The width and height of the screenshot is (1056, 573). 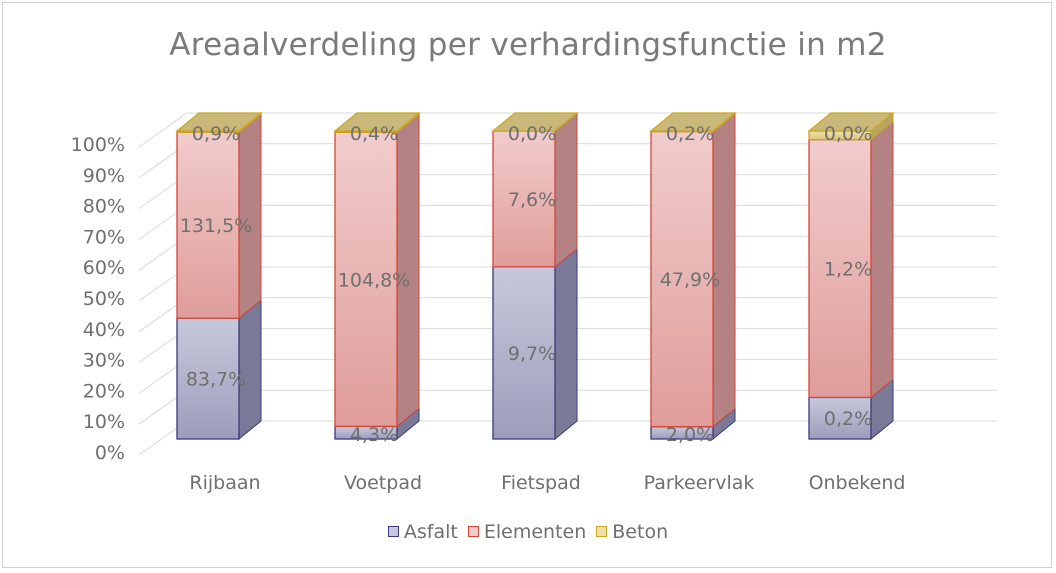 What do you see at coordinates (216, 380) in the screenshot?
I see `data-label: 83,7%` at bounding box center [216, 380].